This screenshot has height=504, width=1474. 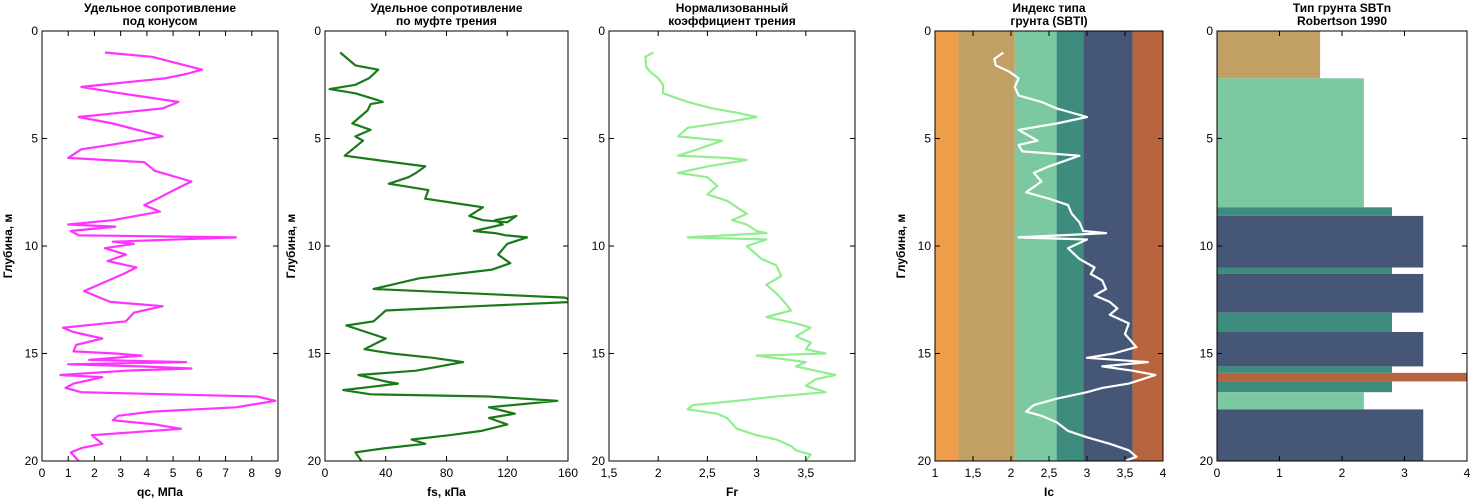 I want to click on chart-title: Нормализованный коэффициент трения, so click(x=731, y=14).